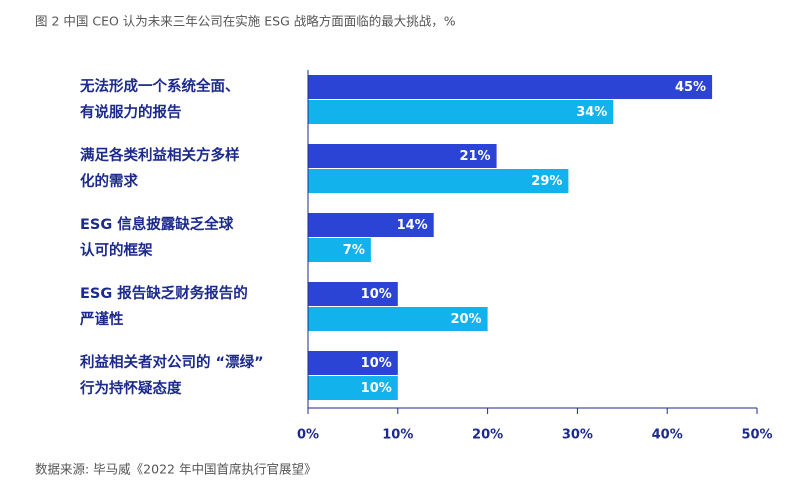 Image resolution: width=810 pixels, height=485 pixels. I want to click on x-tick-label: 50%, so click(756, 435).